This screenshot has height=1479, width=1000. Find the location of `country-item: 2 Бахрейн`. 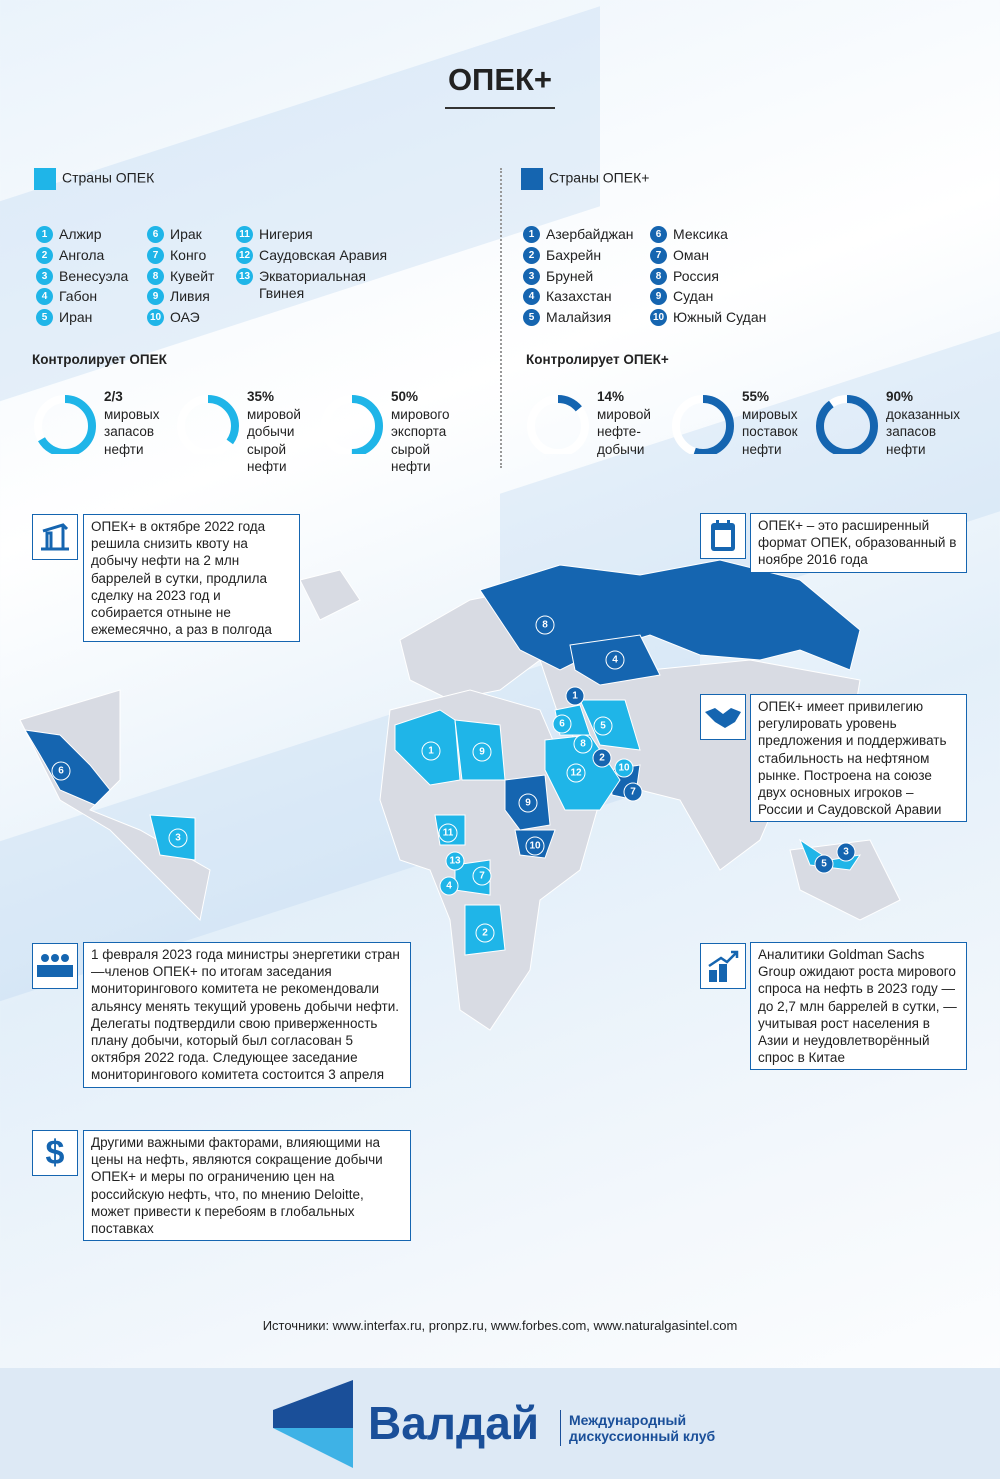

country-item: 2 Бахрейн is located at coordinates (586, 255).